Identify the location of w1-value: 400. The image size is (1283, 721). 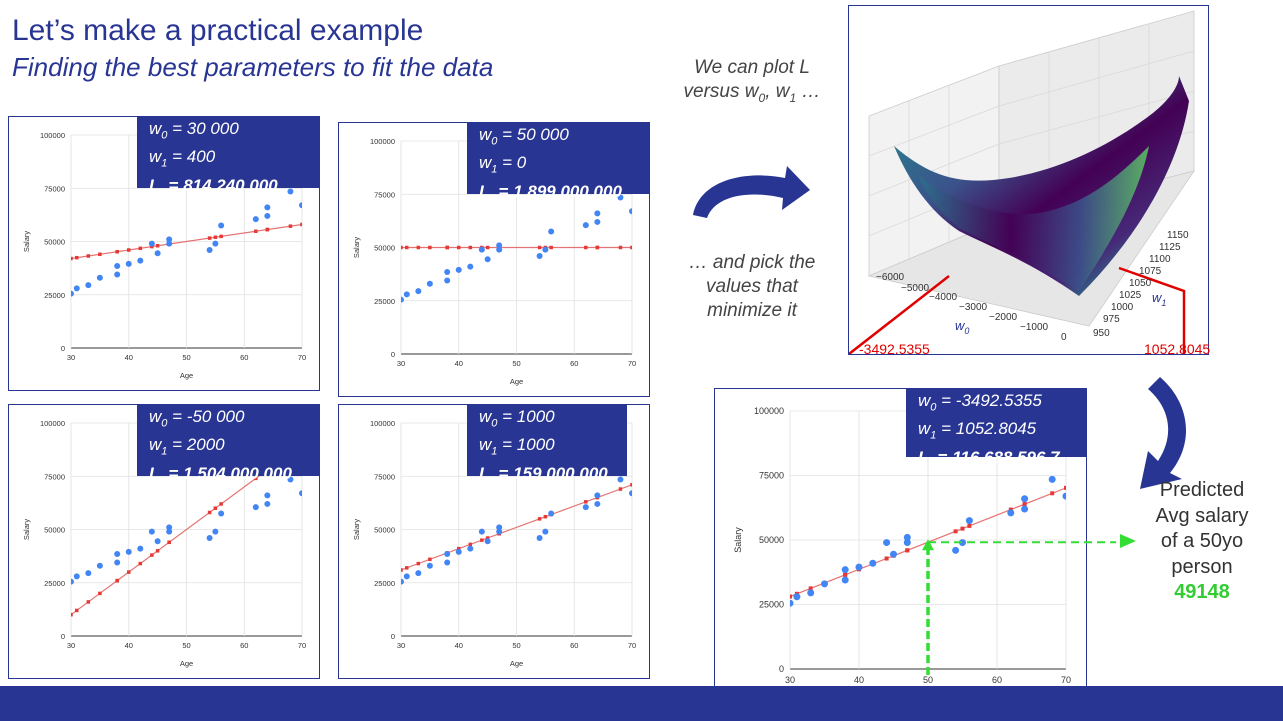
(201, 157).